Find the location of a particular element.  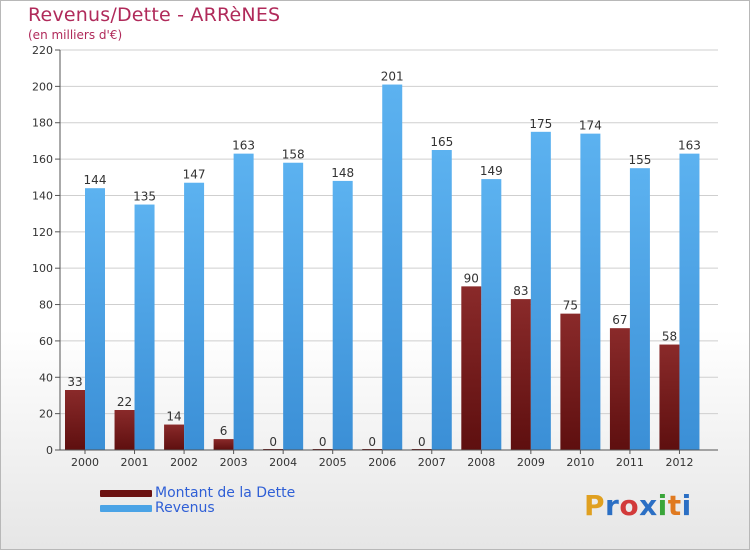

label-dette-2012: 58 is located at coordinates (669, 337).